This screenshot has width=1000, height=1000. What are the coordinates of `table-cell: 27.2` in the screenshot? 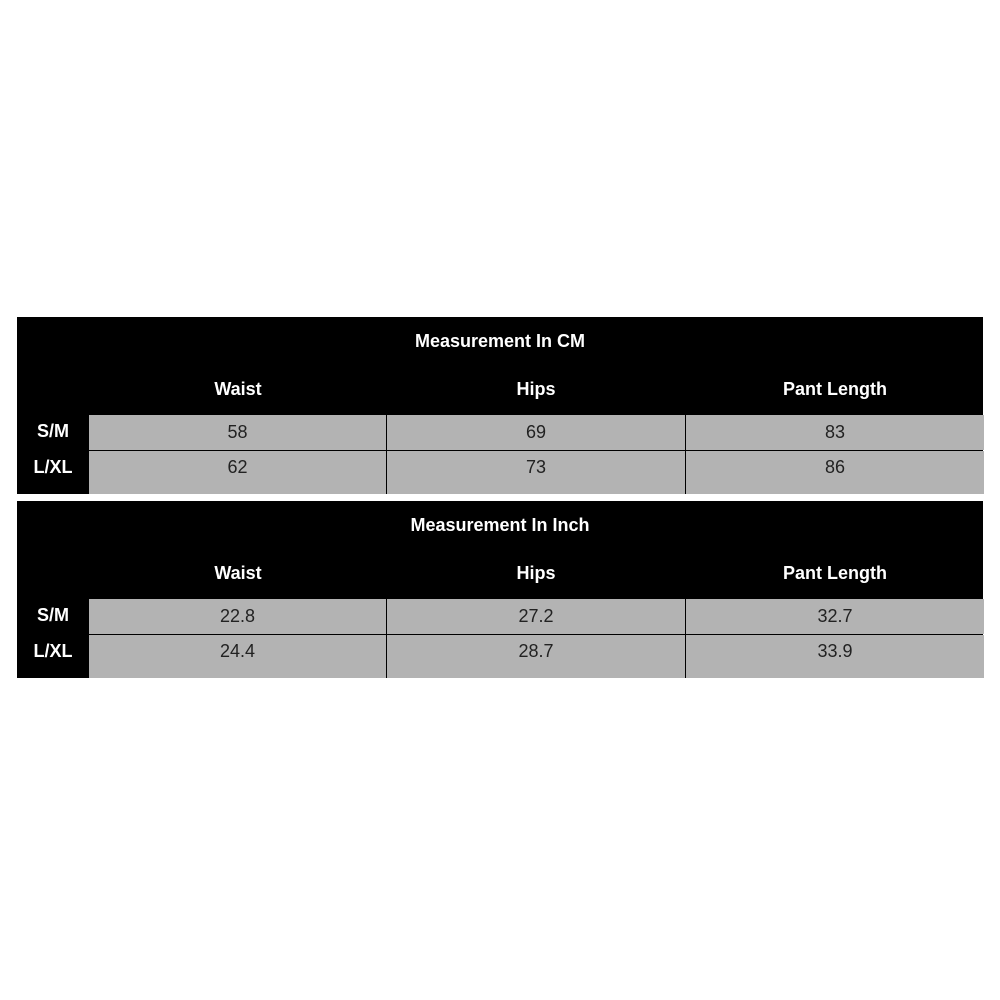 It's located at (536, 616).